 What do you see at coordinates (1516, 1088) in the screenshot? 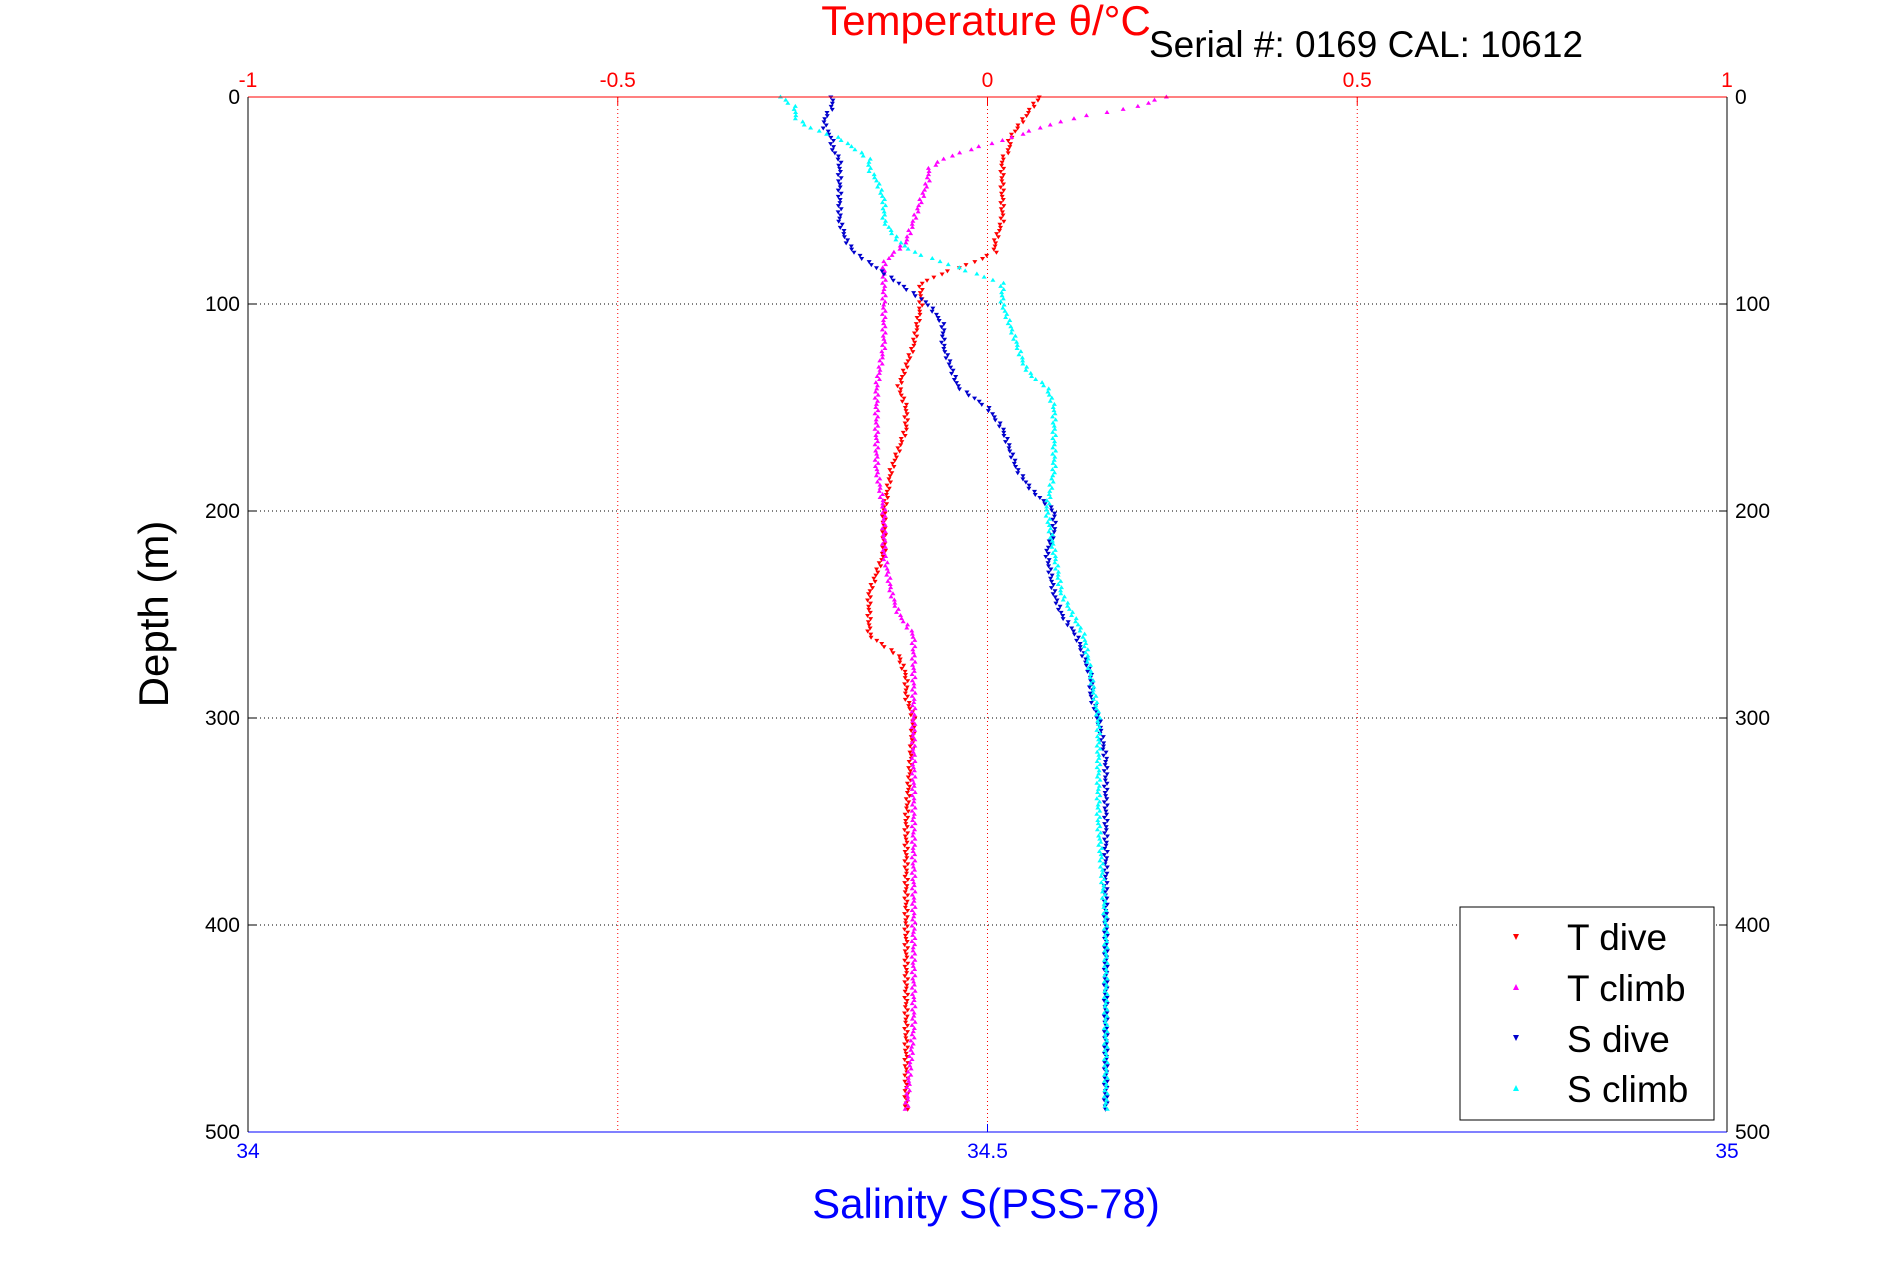
I see `legend-marker-s-climb` at bounding box center [1516, 1088].